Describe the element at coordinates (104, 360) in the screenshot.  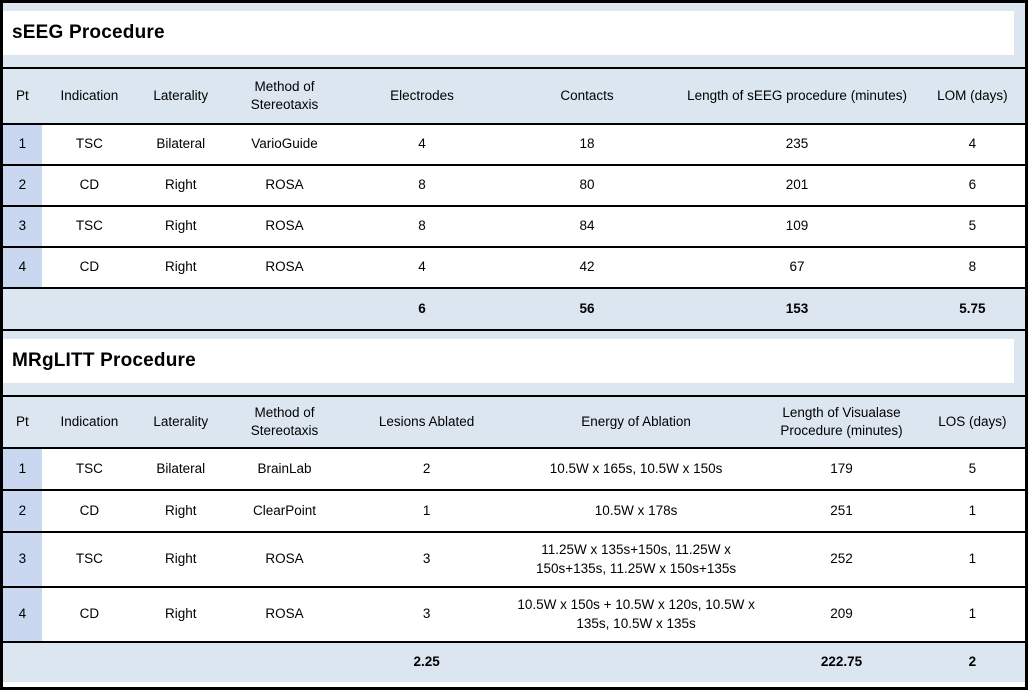
I see `mrglitt-title: MRgLITT Procedure` at that location.